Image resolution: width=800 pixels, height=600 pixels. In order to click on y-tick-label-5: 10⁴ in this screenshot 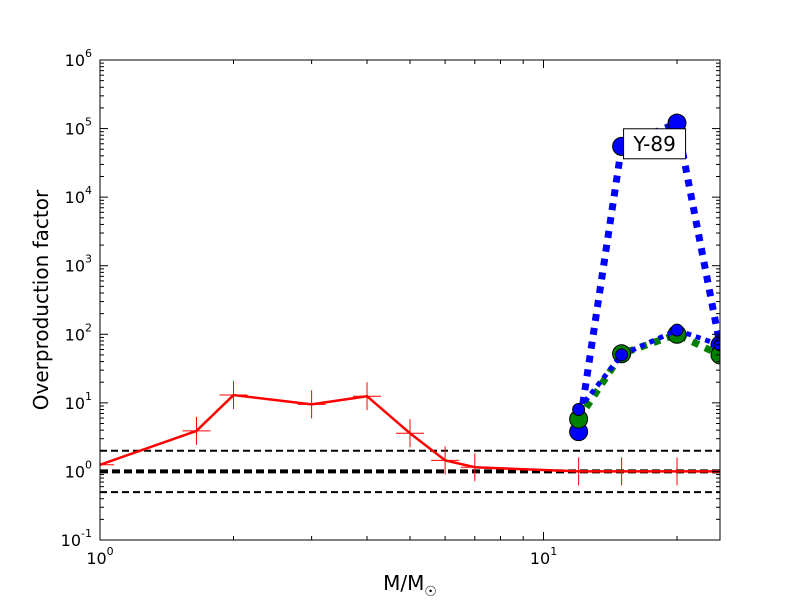, I will do `click(78, 195)`.